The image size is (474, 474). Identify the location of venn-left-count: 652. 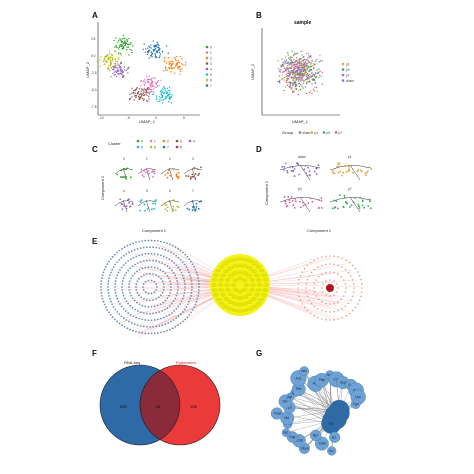
(123, 406).